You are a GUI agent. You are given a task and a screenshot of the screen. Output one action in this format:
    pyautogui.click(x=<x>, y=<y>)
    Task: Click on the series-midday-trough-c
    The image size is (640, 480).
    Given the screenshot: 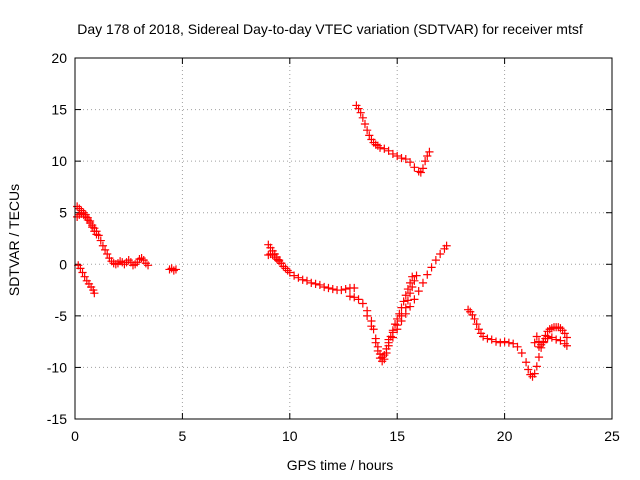 What is the action you would take?
    pyautogui.click(x=402, y=307)
    